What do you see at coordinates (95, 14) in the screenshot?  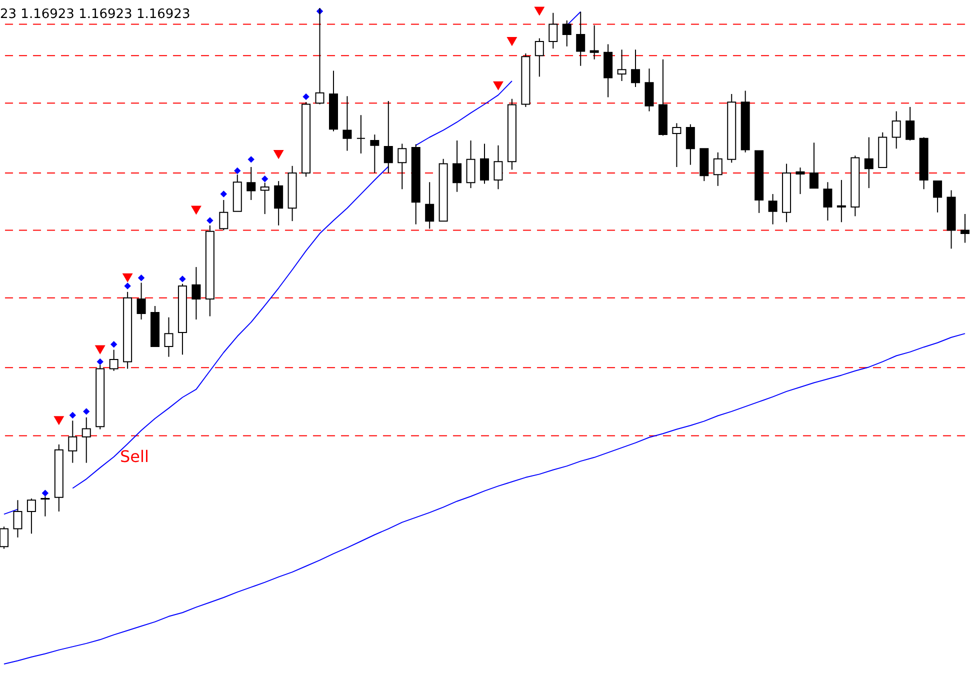 I see `annotation: 23 1.16923 1.16923 1.16923` at bounding box center [95, 14].